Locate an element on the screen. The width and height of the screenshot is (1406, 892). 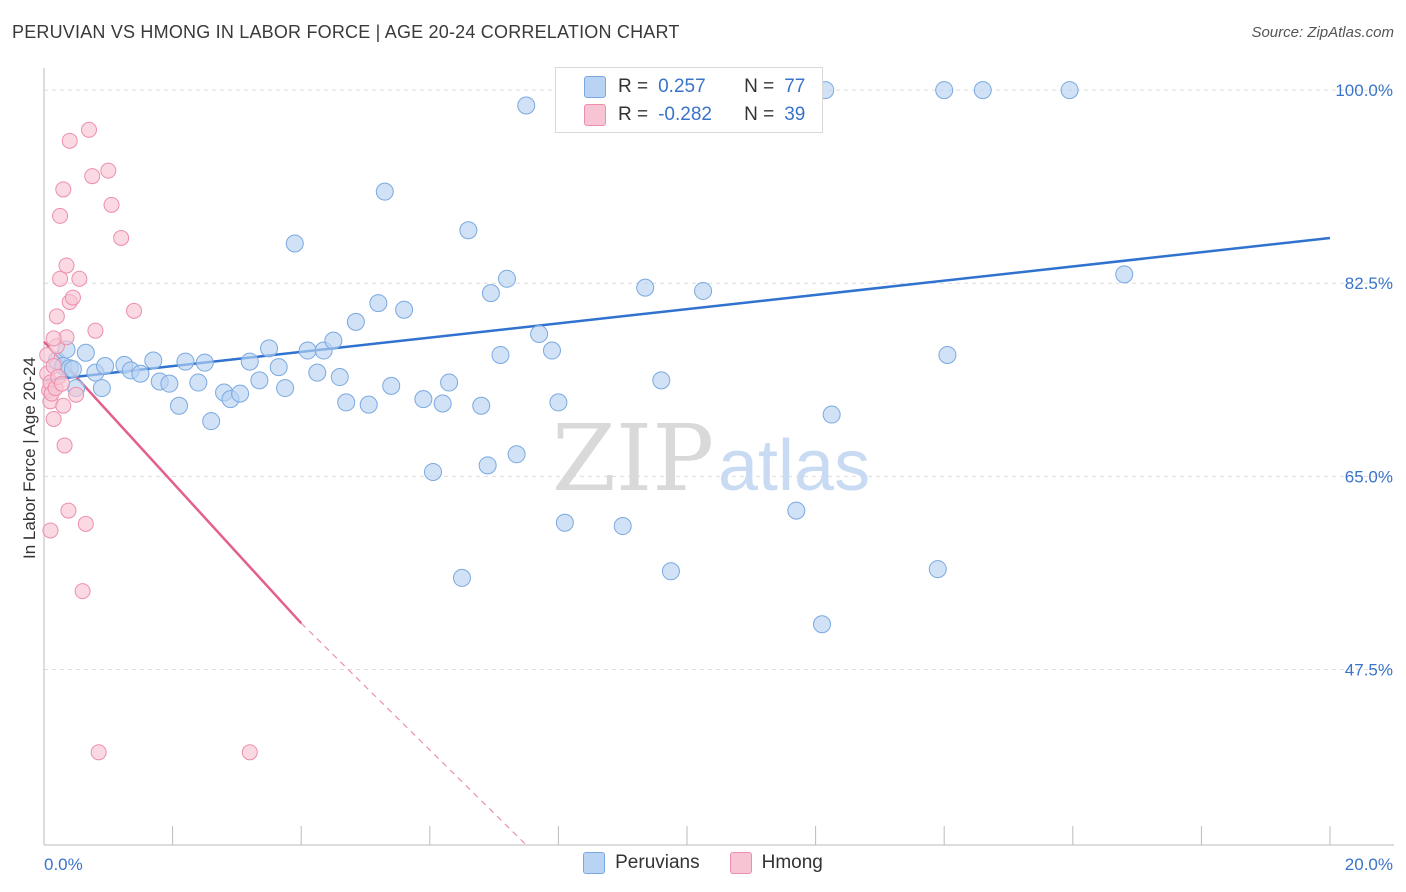
y-tick-label: 65.0% is located at coordinates (1369, 476).